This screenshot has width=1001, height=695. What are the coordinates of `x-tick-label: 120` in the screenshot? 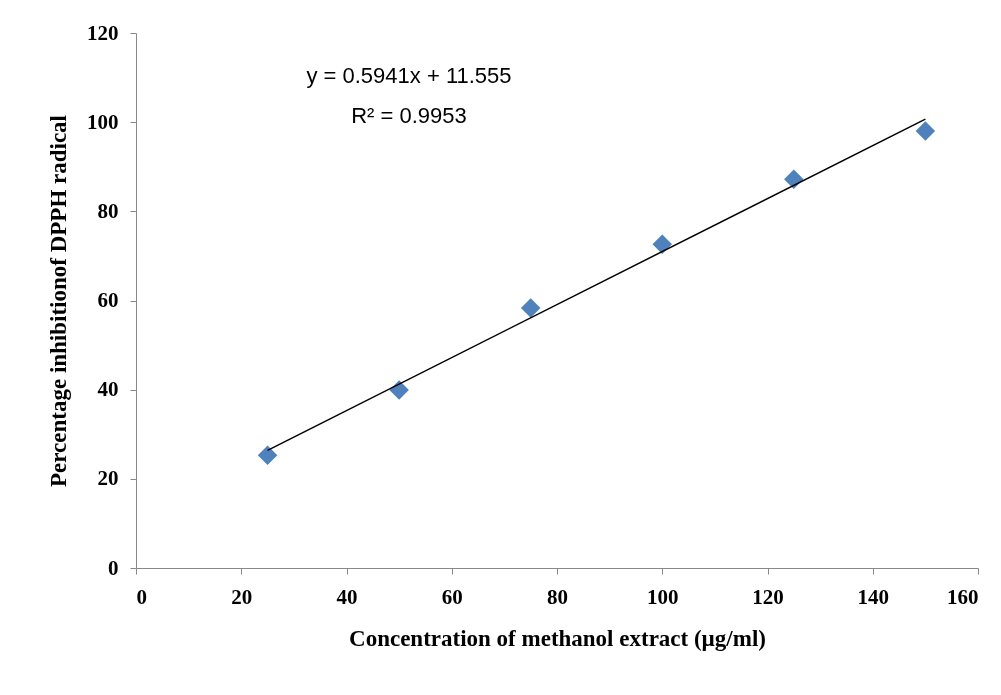 It's located at (768, 596).